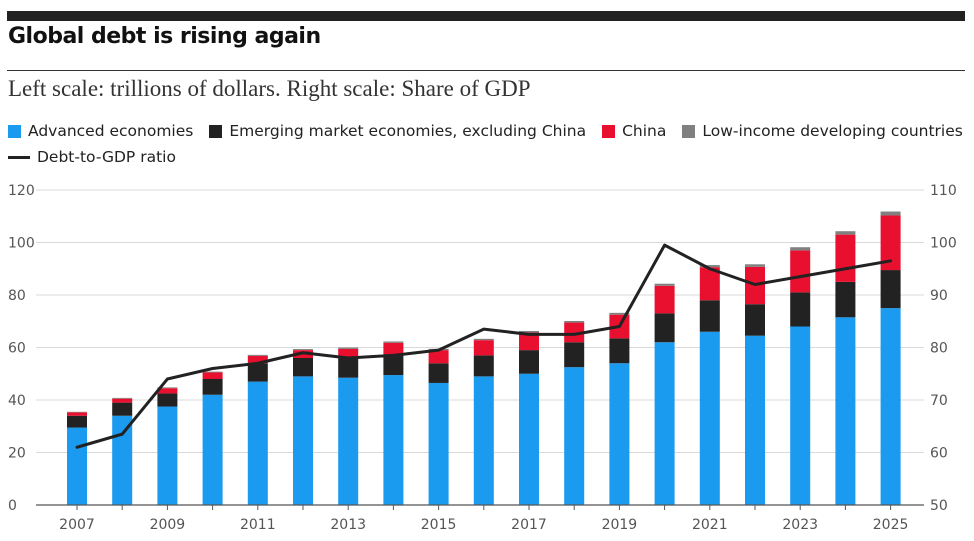 This screenshot has width=974, height=541. What do you see at coordinates (17, 349) in the screenshot?
I see `y-left-tick-label: 60` at bounding box center [17, 349].